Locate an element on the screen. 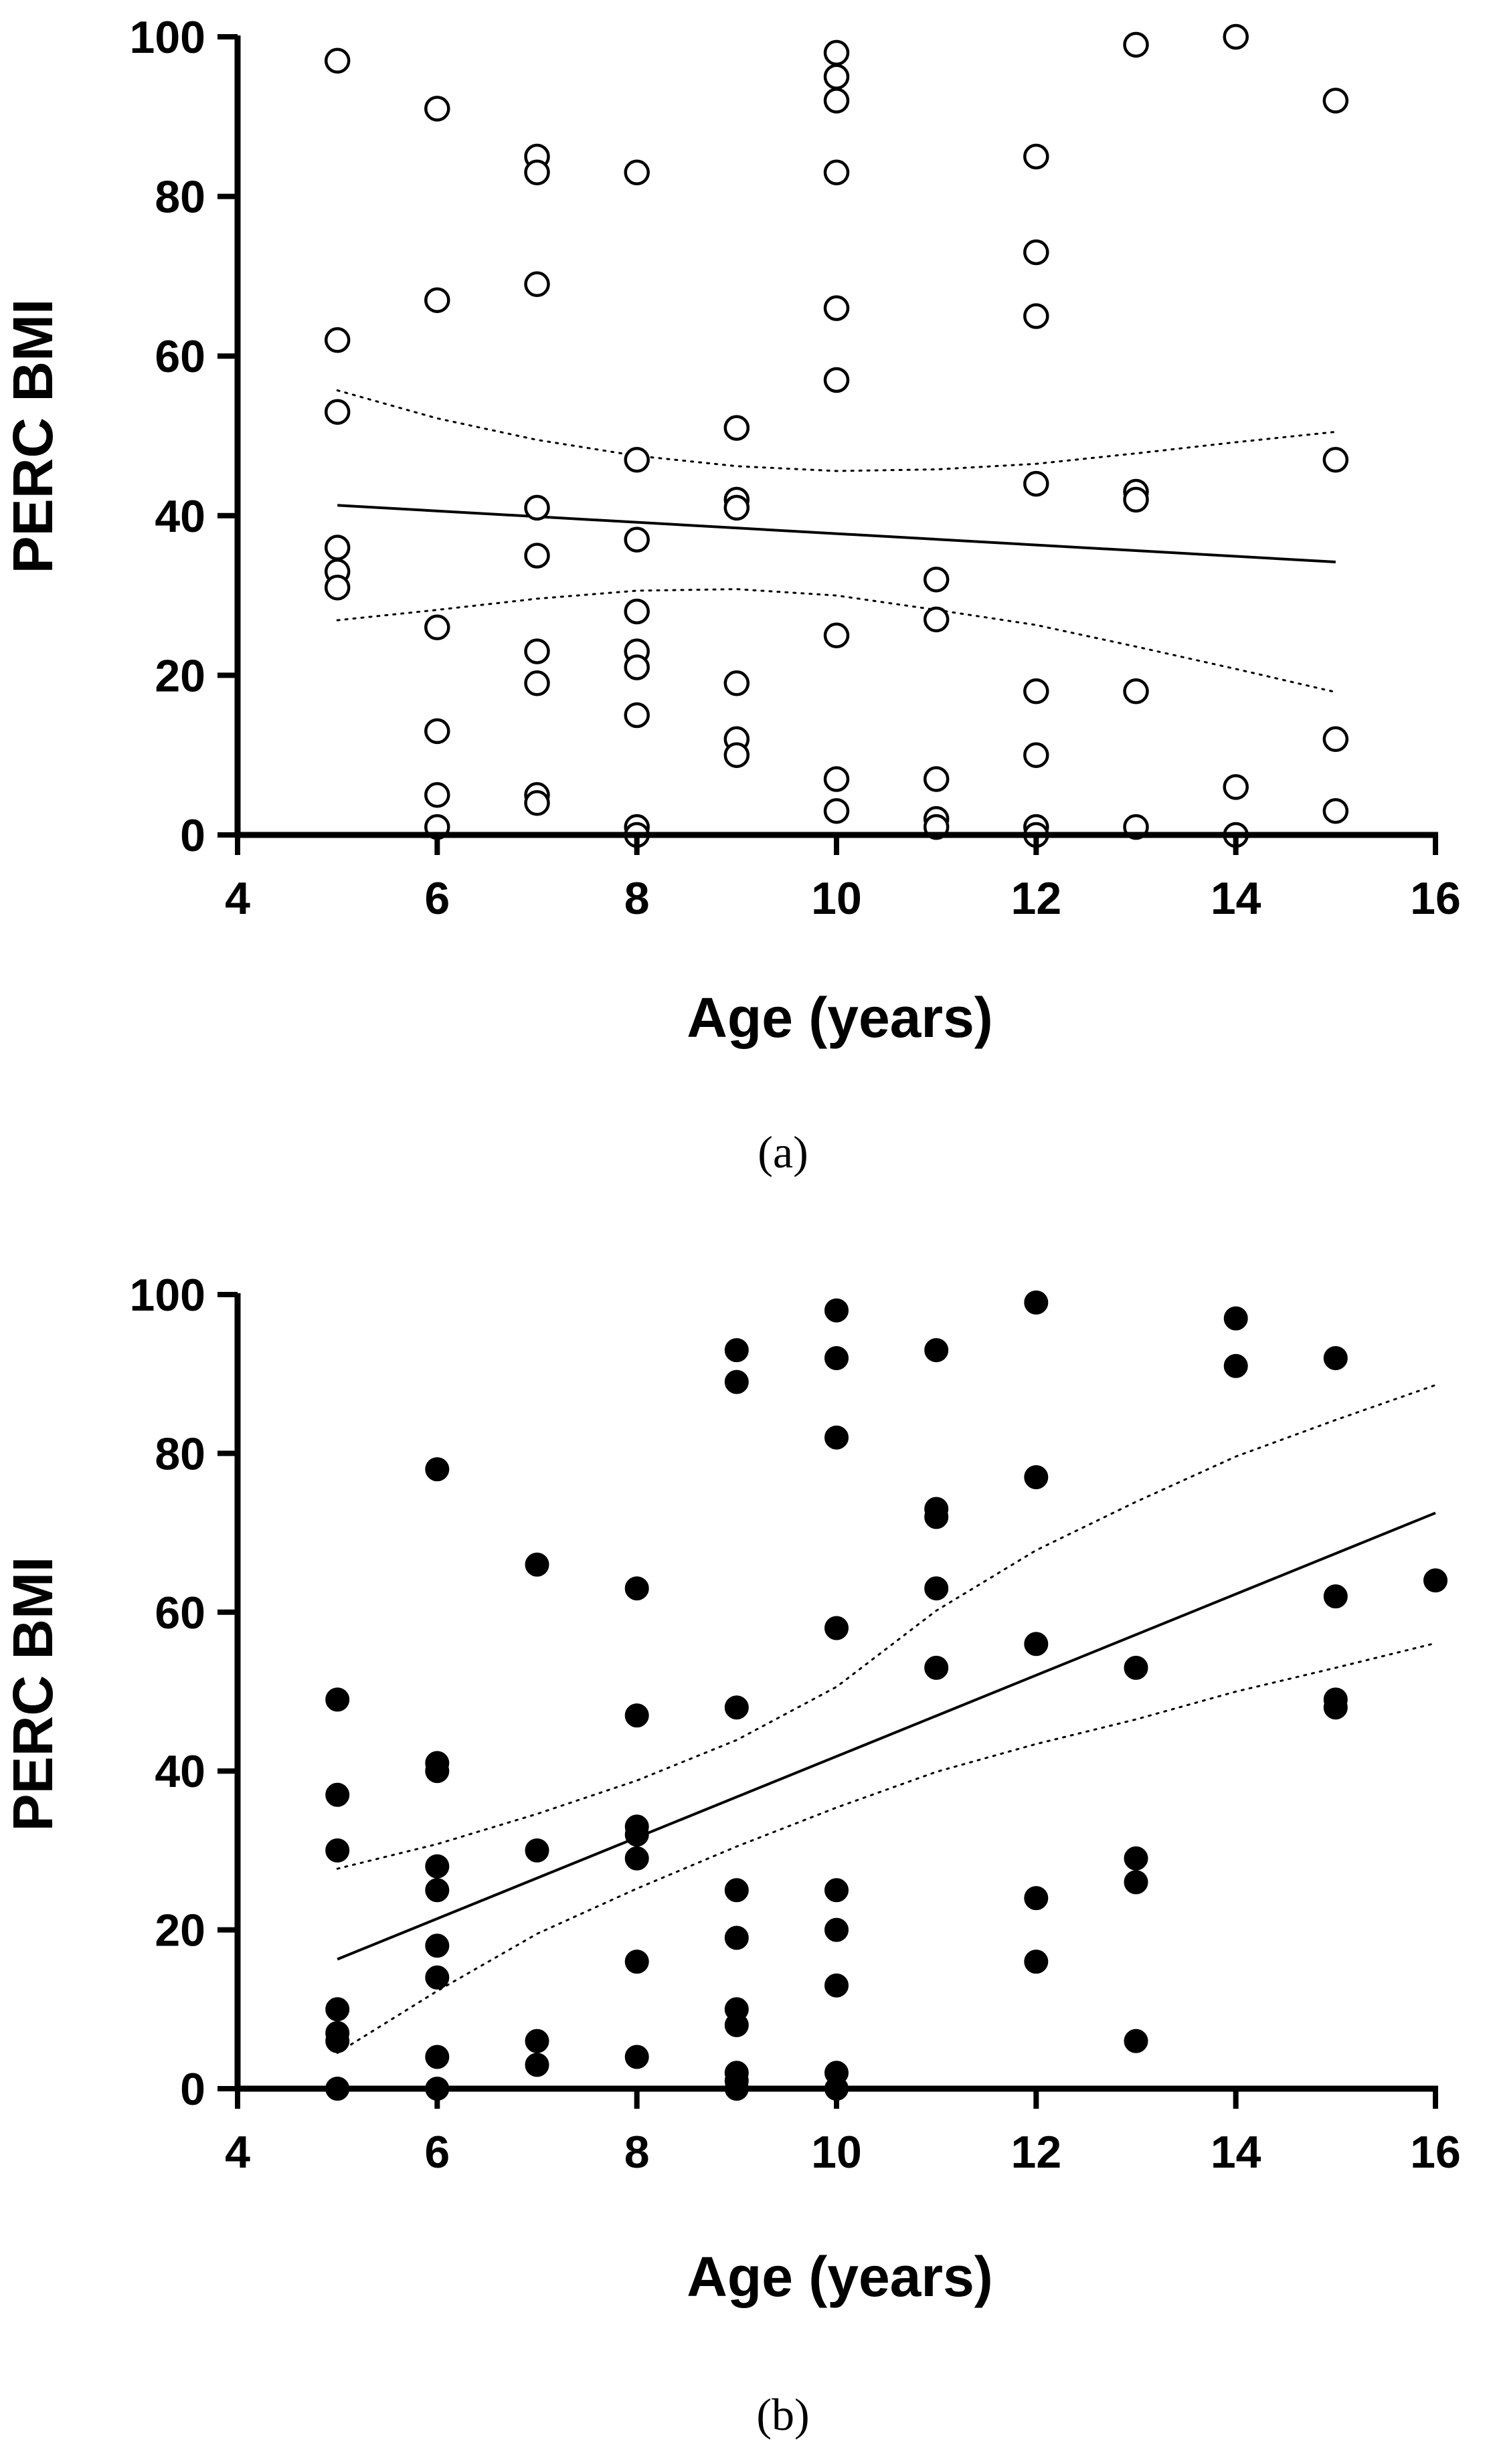  panel-b-y-tick-label: 80 is located at coordinates (180, 1453).